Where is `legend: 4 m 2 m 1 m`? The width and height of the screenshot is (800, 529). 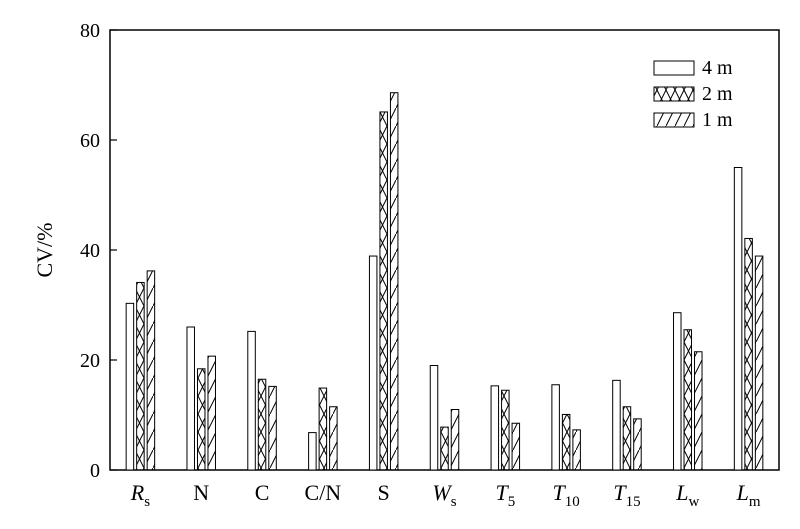 legend: 4 m 2 m 1 m is located at coordinates (693, 94).